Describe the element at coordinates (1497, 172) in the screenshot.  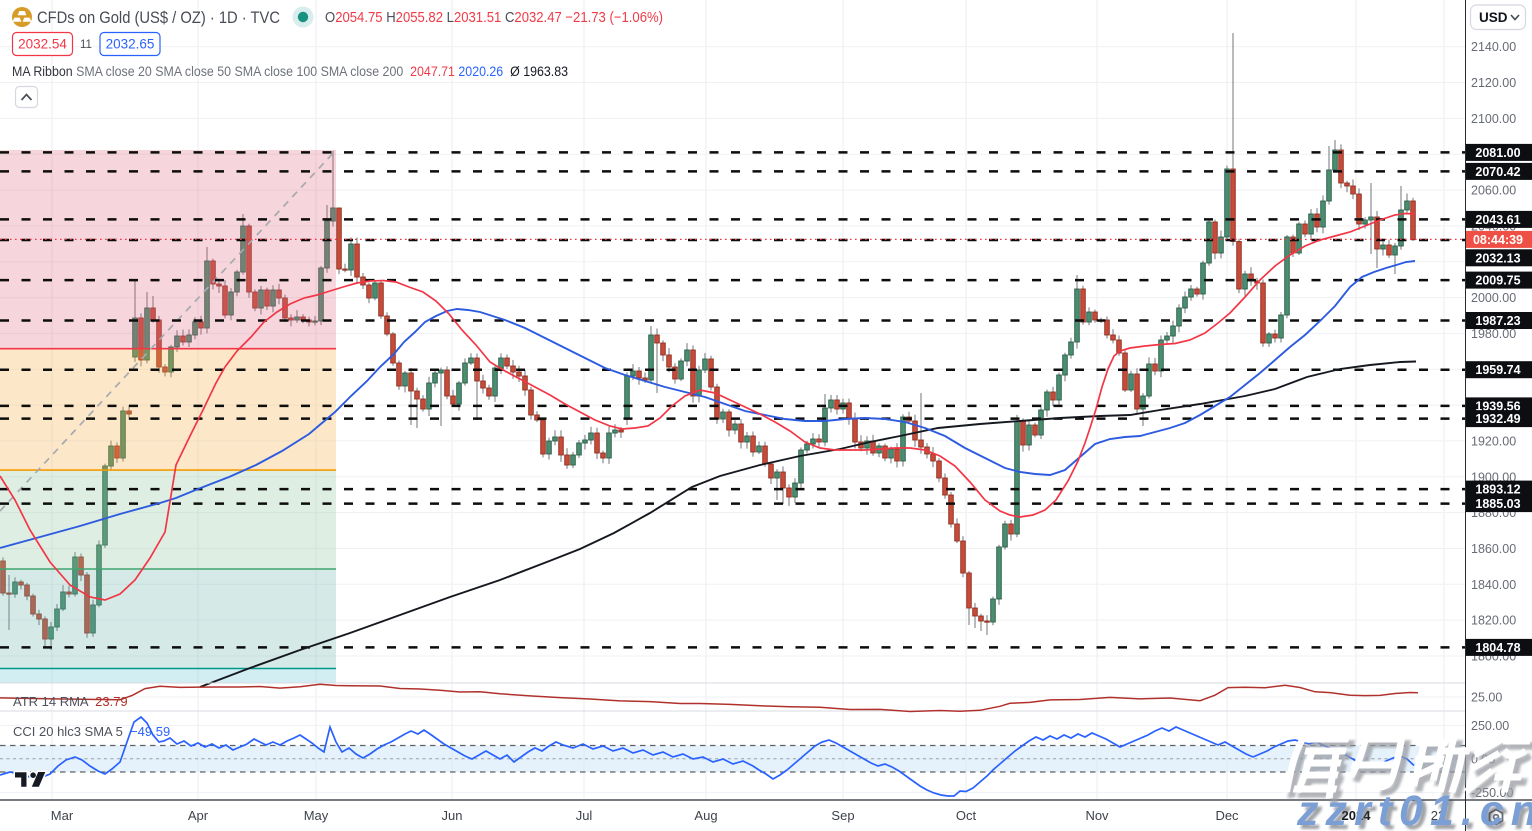
I see `svg-text: 2070.42` at that location.